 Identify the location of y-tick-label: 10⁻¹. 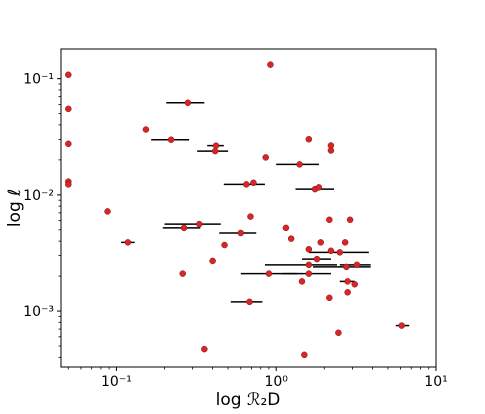
(38, 80).